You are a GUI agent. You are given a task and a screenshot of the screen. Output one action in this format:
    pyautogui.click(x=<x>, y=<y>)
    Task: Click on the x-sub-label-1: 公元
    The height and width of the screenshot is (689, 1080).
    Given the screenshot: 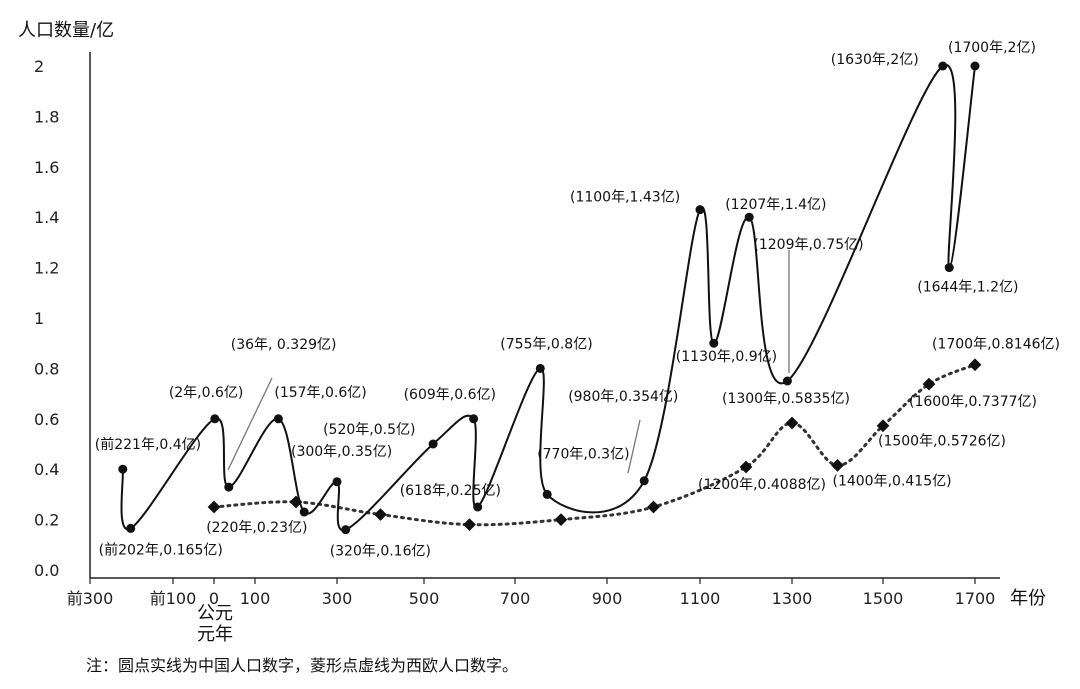 What is the action you would take?
    pyautogui.click(x=215, y=613)
    